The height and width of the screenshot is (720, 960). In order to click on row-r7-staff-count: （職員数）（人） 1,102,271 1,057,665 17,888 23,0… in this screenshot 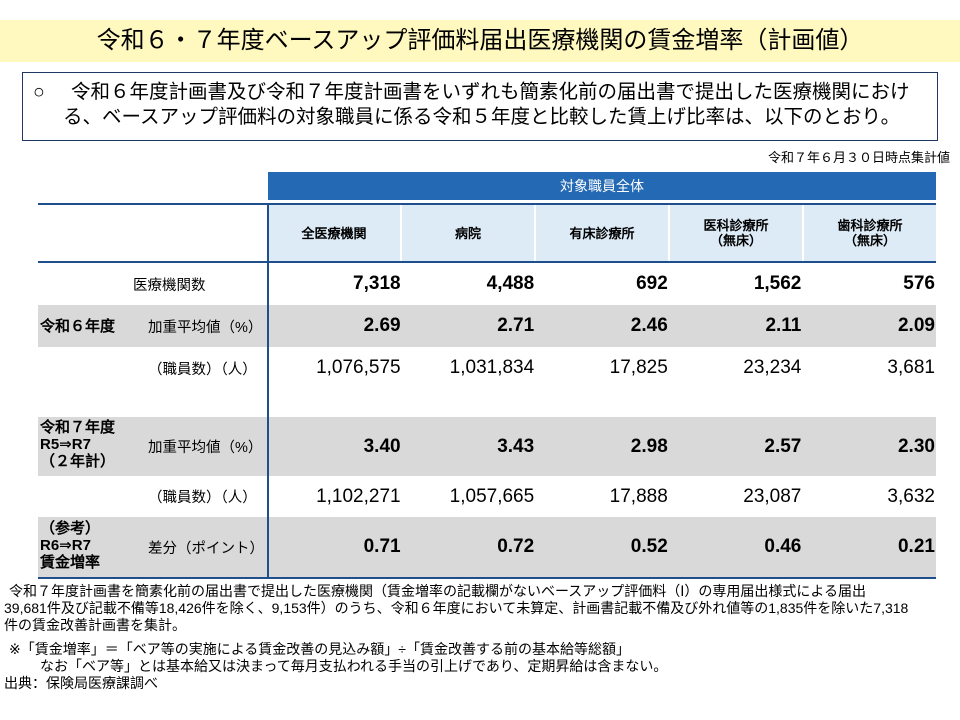, I will do `click(487, 496)`.